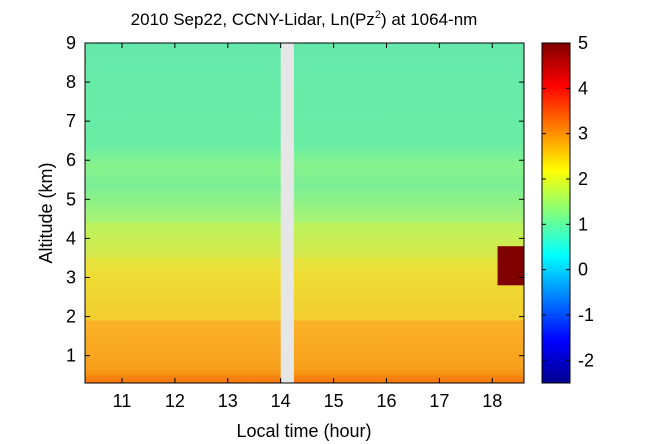  Describe the element at coordinates (71, 317) in the screenshot. I see `y-tick-label: 2` at that location.